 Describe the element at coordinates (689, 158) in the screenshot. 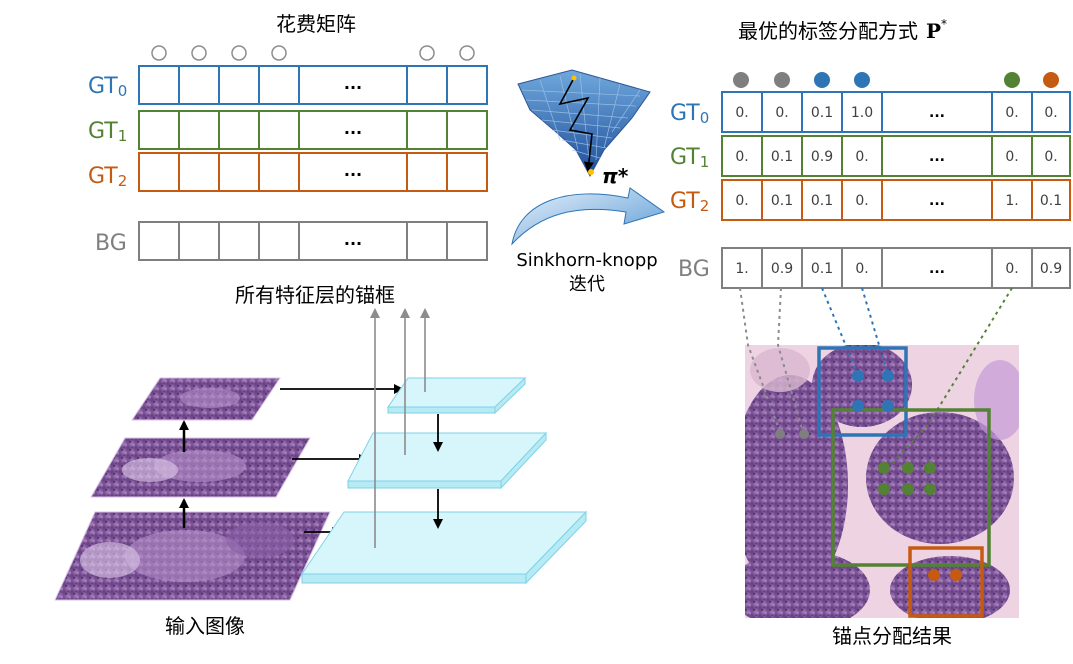

I see `assignment-row-label: GT1` at that location.